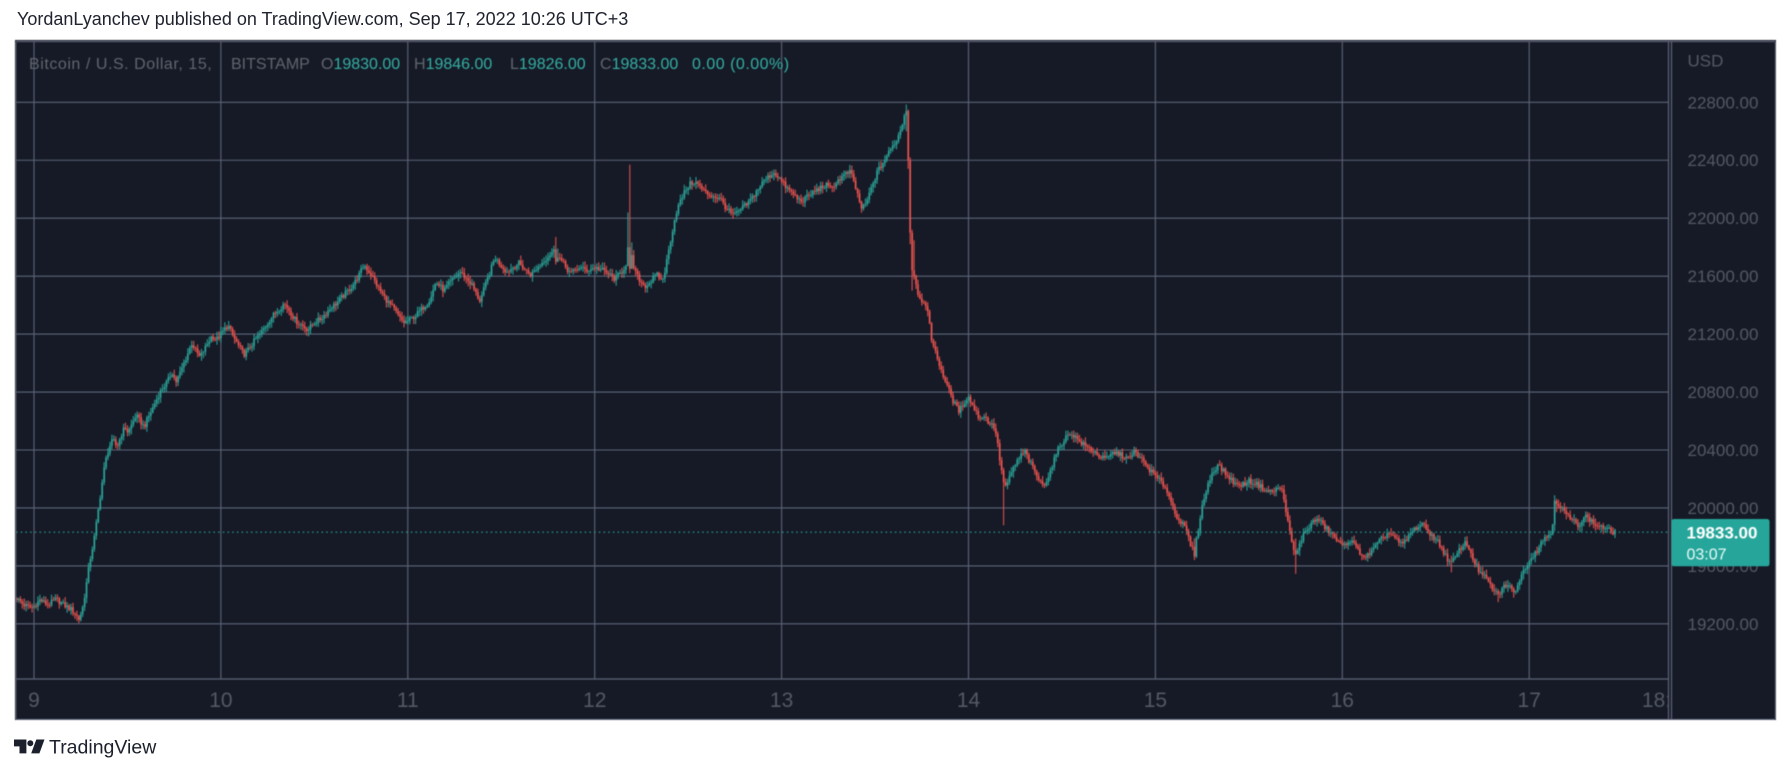 This screenshot has height=774, width=1791. What do you see at coordinates (1723, 276) in the screenshot?
I see `svg-text: 21600.00` at bounding box center [1723, 276].